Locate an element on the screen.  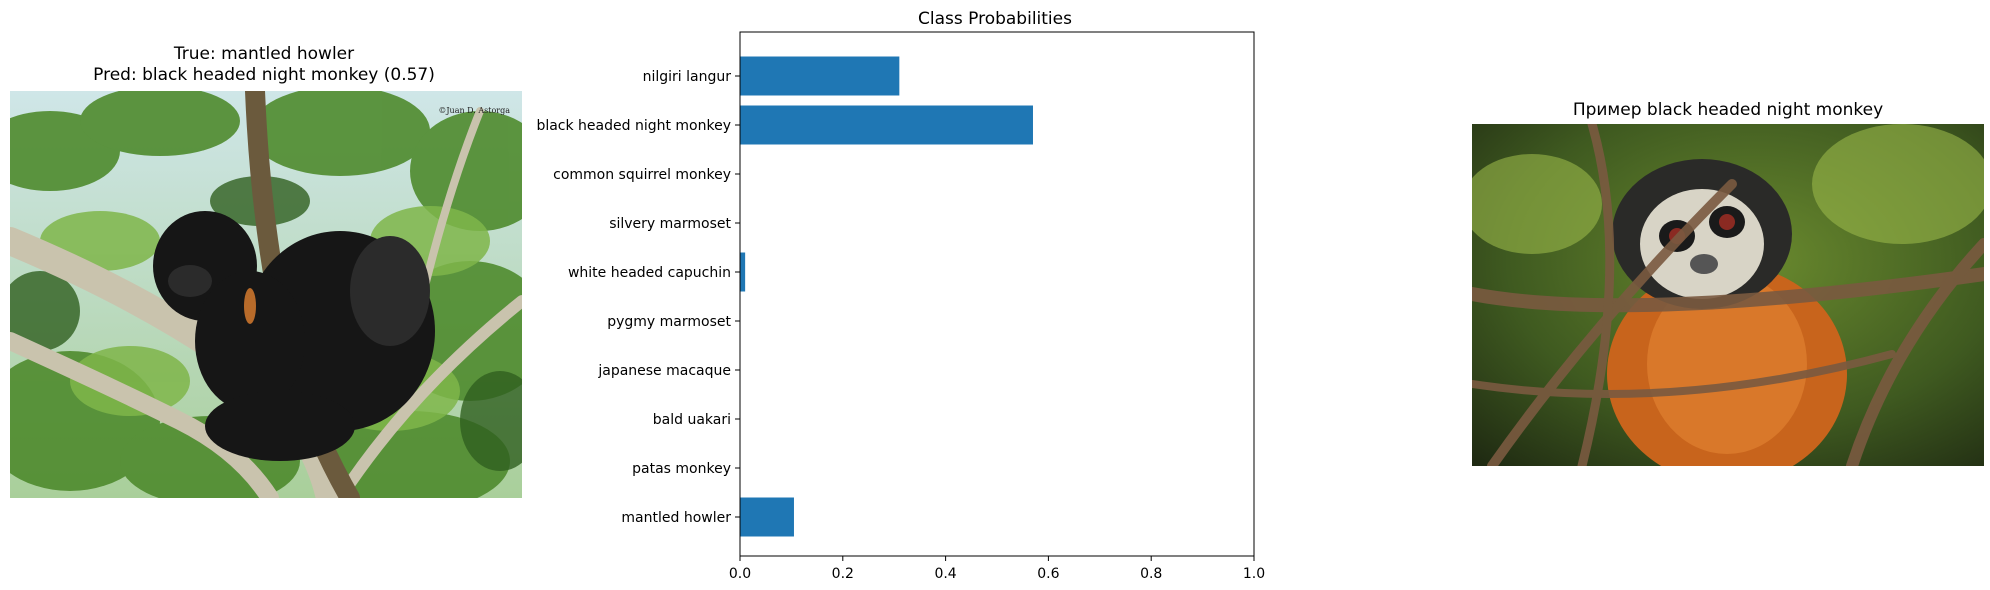
x-axis: 0.0 0.2 0.4 0.6 0.8 1.0 is located at coordinates (997, 569).